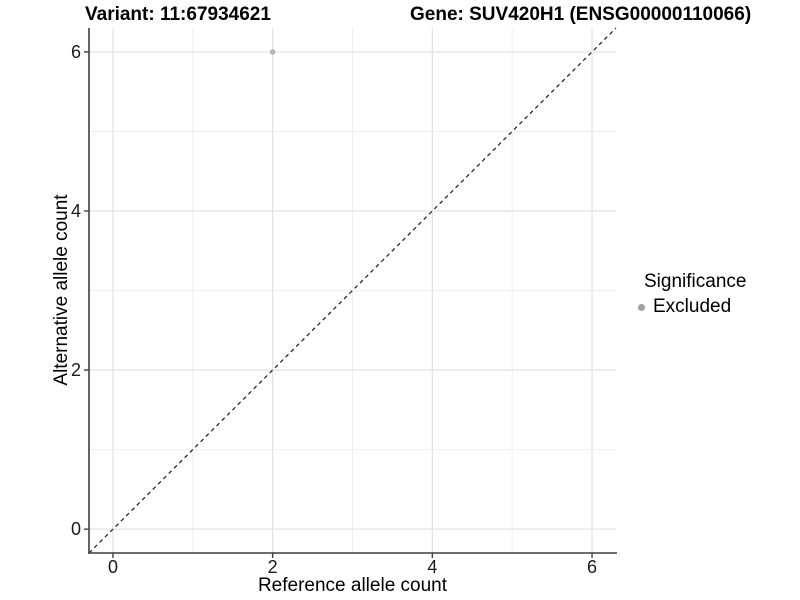 The image size is (800, 600). I want to click on legend-item-label: Excluded, so click(692, 306).